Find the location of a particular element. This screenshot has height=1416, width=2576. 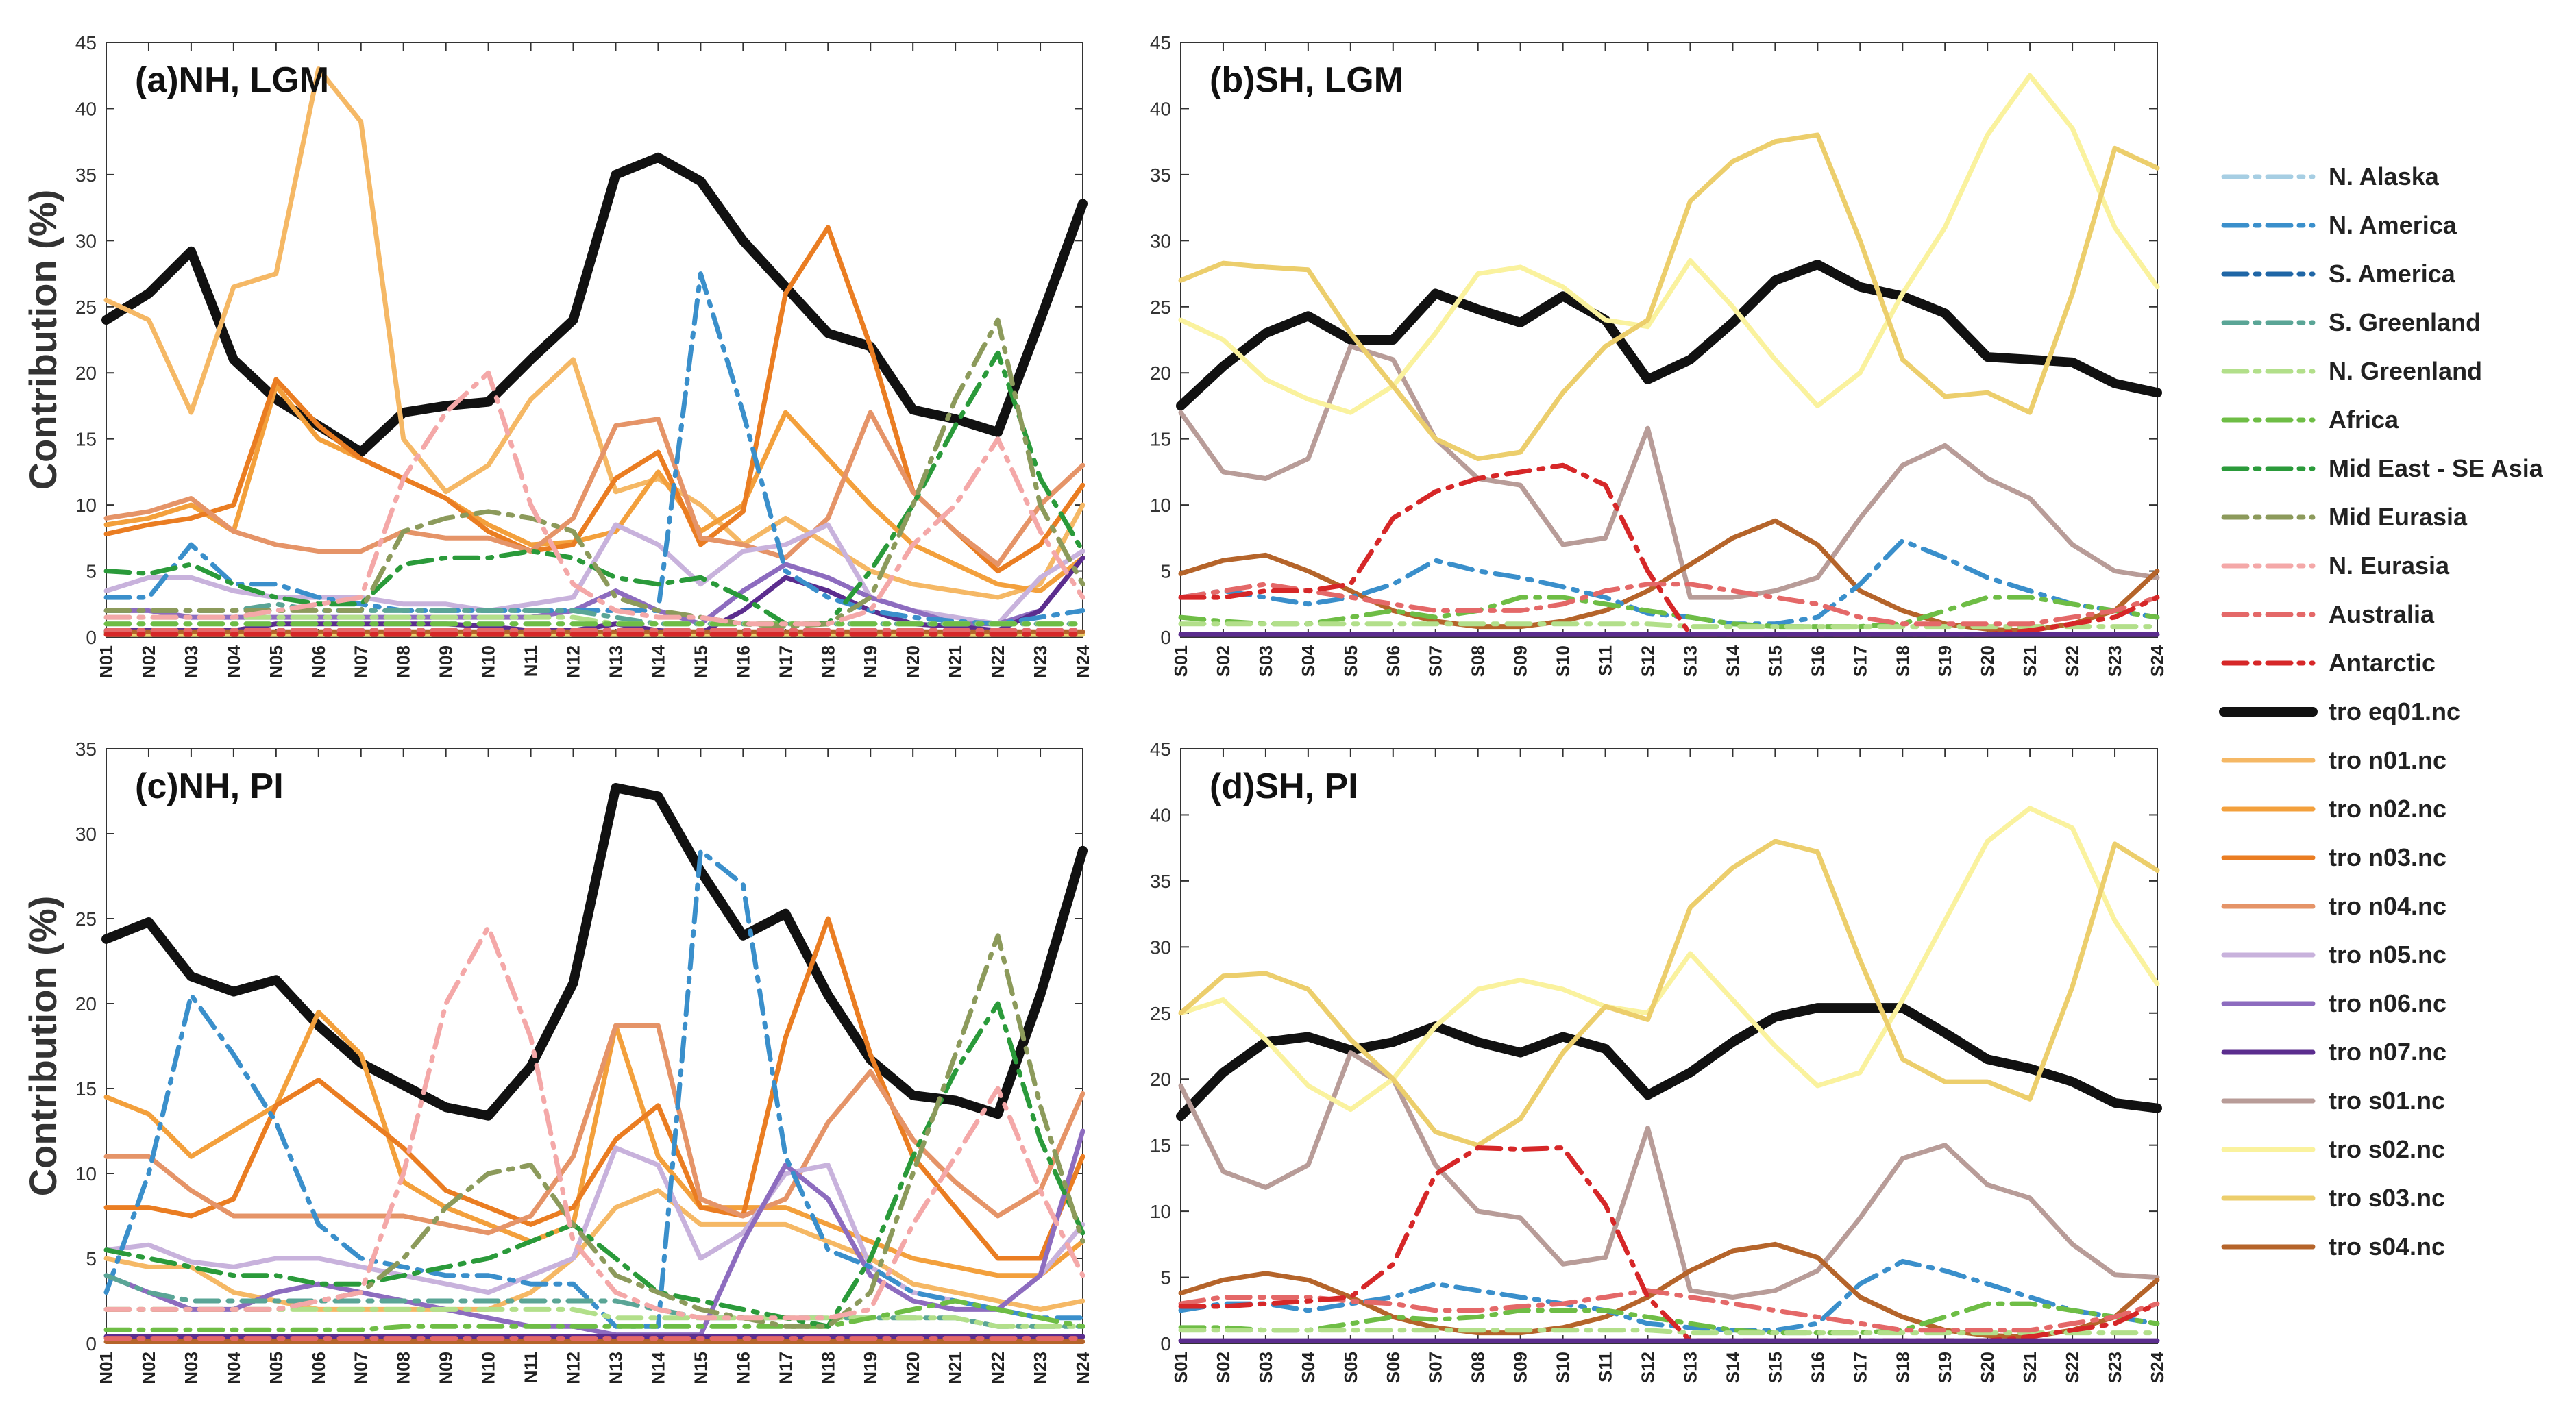

legend-label: tro s03.nc is located at coordinates (2387, 1198).